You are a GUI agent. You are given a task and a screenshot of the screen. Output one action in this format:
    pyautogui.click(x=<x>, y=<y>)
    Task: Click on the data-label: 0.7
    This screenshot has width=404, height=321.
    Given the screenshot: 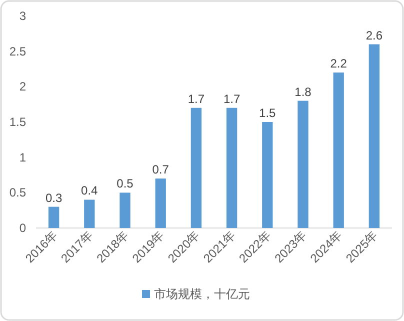 What is the action you would take?
    pyautogui.click(x=161, y=169)
    